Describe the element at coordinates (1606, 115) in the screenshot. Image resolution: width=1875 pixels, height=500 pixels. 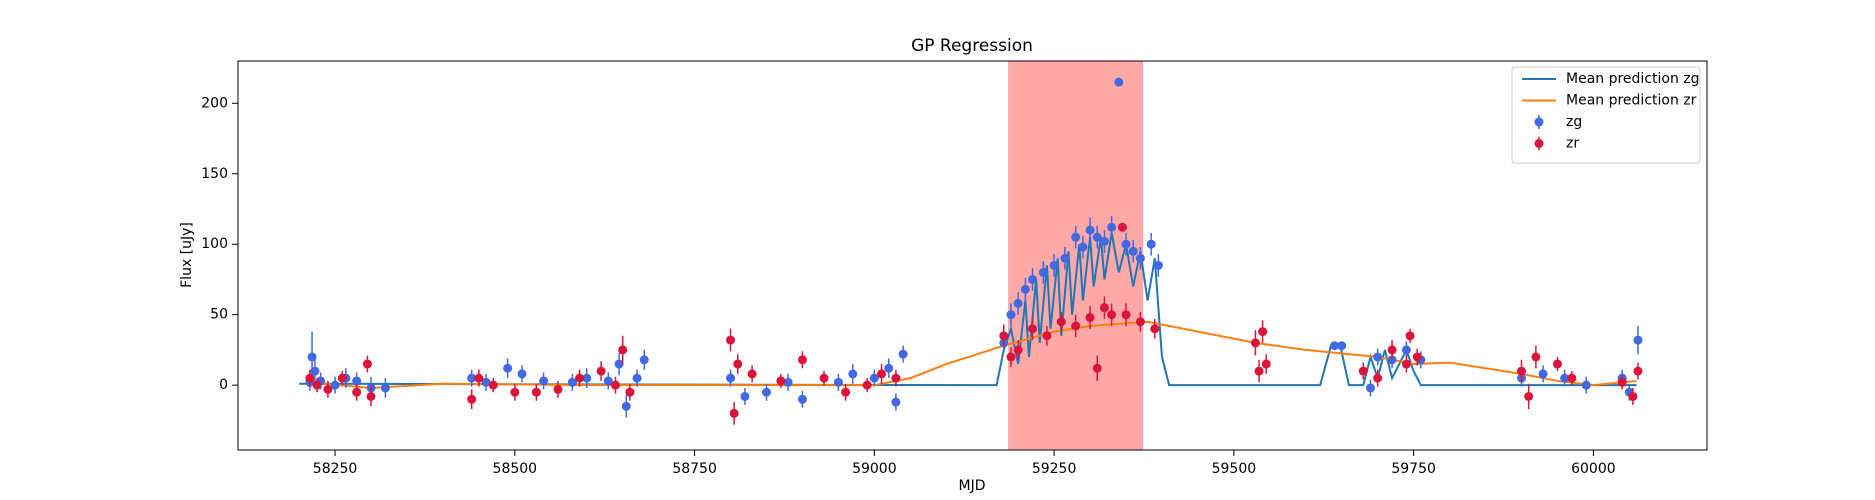
I see `legend-box` at that location.